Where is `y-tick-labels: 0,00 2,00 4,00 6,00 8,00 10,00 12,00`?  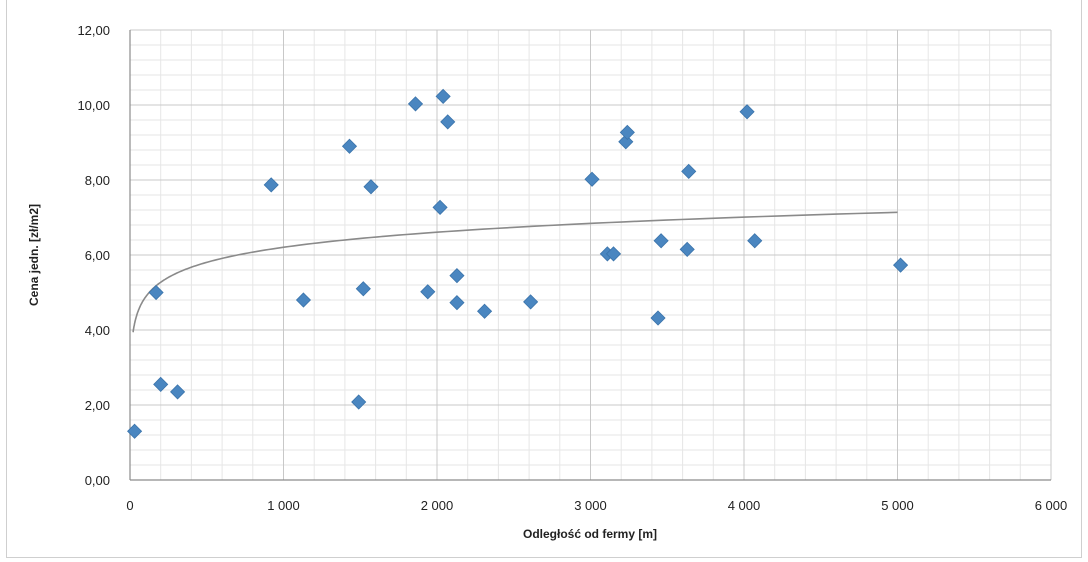
y-tick-labels: 0,00 2,00 4,00 6,00 8,00 10,00 12,00 is located at coordinates (93, 255).